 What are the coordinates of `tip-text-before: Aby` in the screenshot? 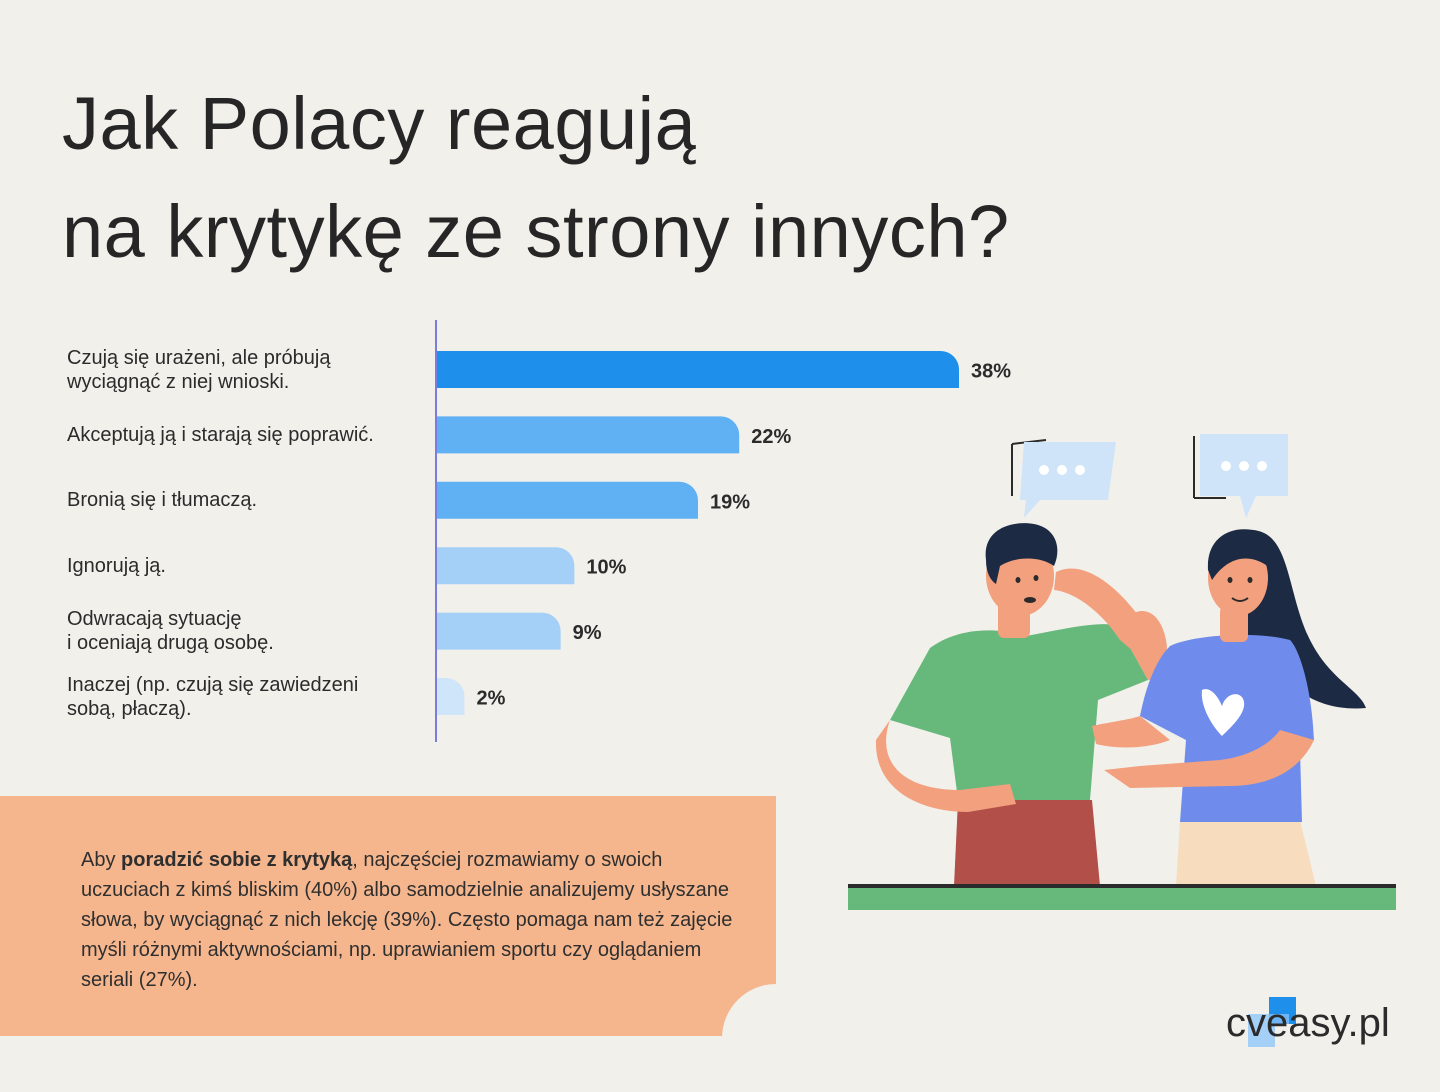 It's located at (101, 860).